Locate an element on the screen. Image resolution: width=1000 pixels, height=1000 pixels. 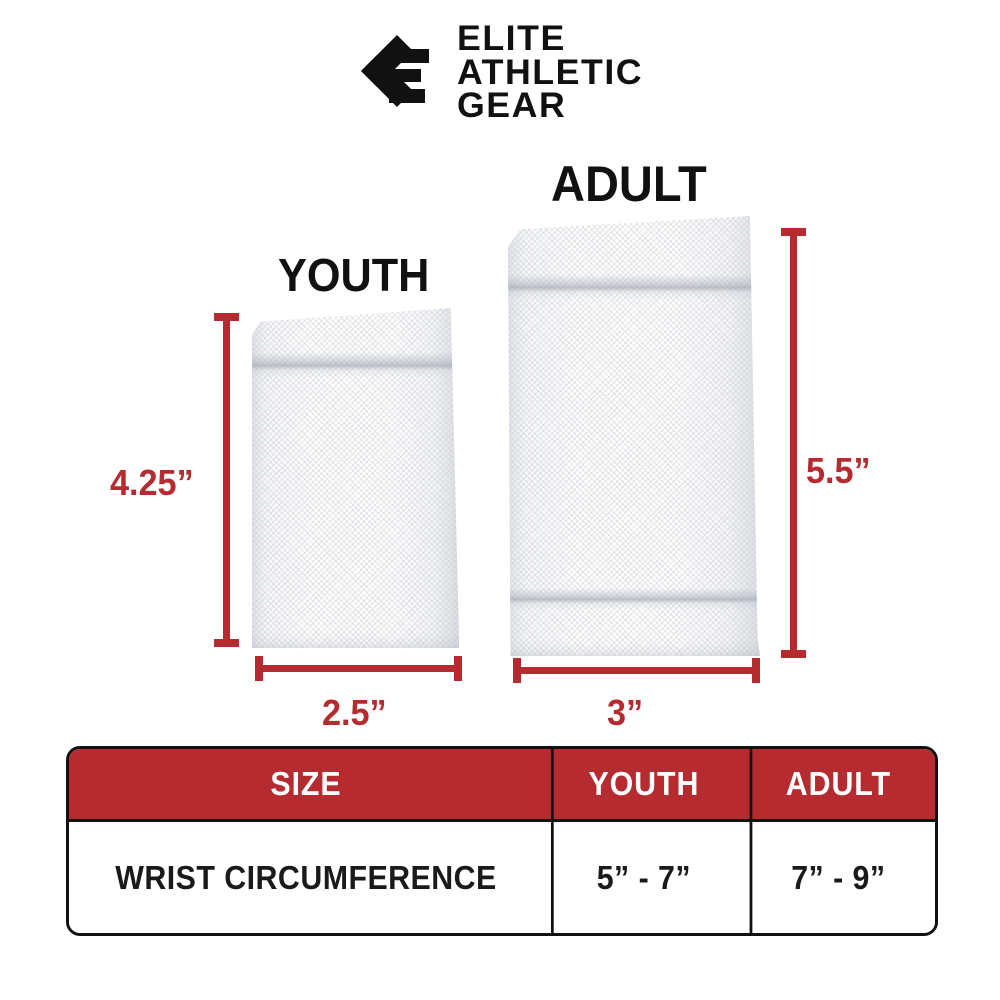
sleeve-hem-bottom-adult is located at coordinates (634, 599).